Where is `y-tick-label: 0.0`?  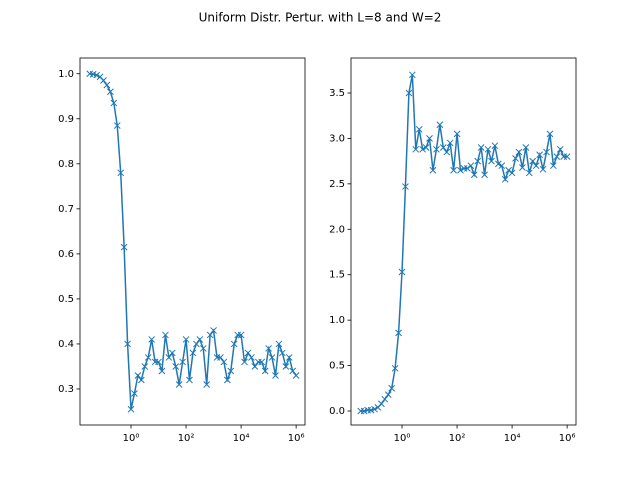 y-tick-label: 0.0 is located at coordinates (337, 411).